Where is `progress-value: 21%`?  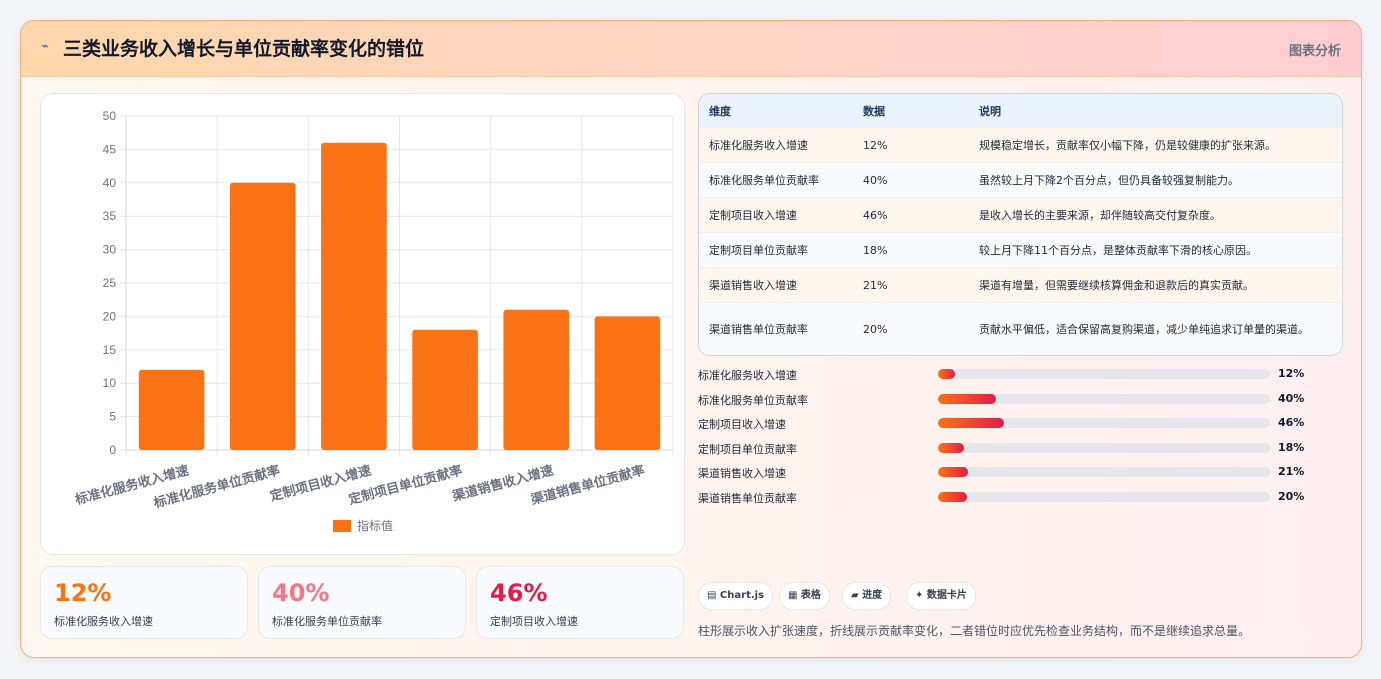
progress-value: 21% is located at coordinates (1291, 472).